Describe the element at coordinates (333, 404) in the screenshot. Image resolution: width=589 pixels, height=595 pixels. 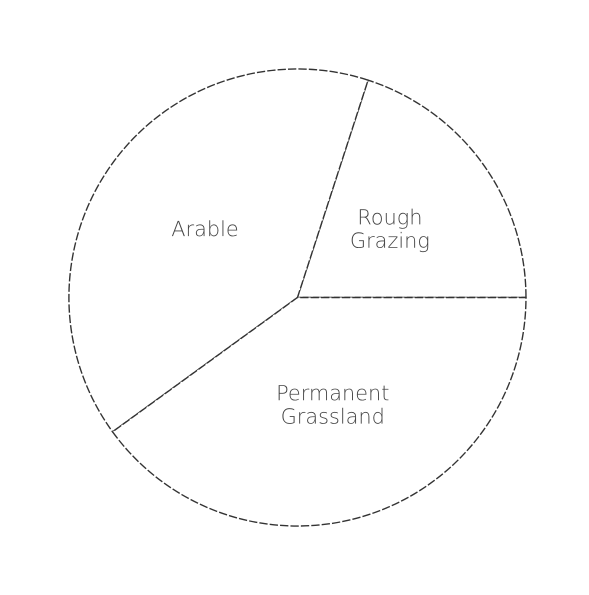
I see `slice-label: Permanent Grassland` at that location.